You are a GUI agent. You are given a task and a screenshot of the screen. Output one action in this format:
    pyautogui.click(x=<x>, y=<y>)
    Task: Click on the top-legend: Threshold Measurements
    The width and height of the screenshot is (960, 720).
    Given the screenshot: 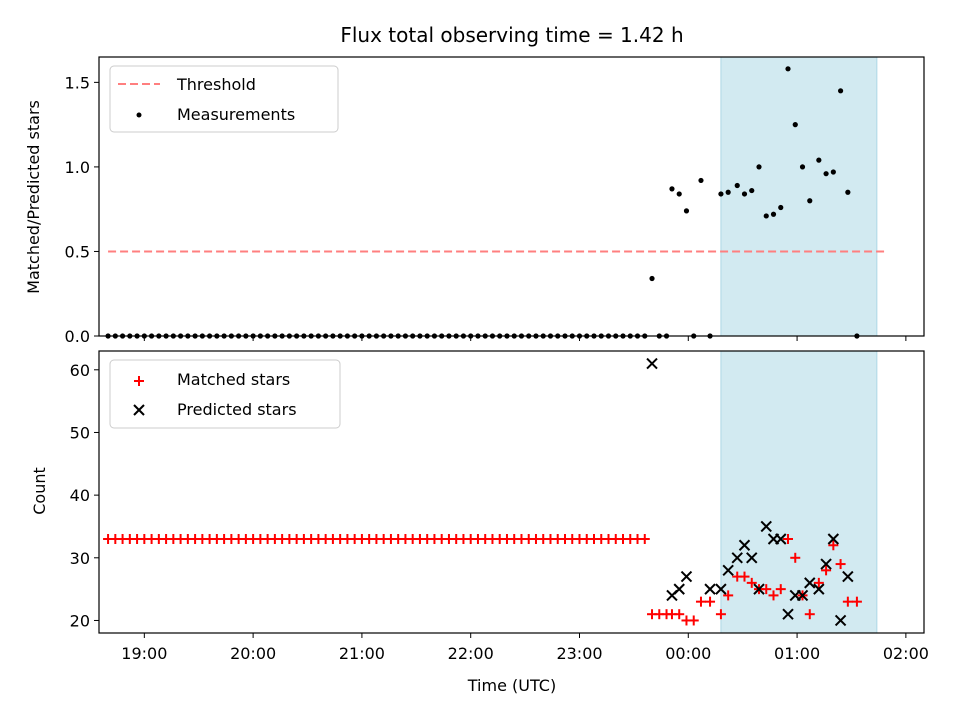 What is the action you would take?
    pyautogui.click(x=224, y=99)
    